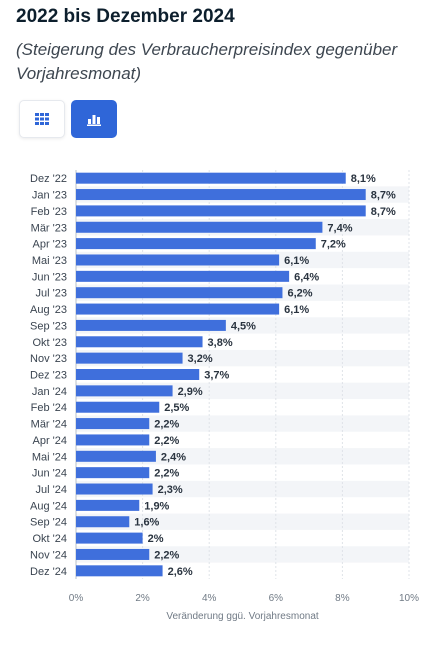 This screenshot has height=650, width=430. Describe the element at coordinates (146, 523) in the screenshot. I see `data-label: 1,6%` at that location.